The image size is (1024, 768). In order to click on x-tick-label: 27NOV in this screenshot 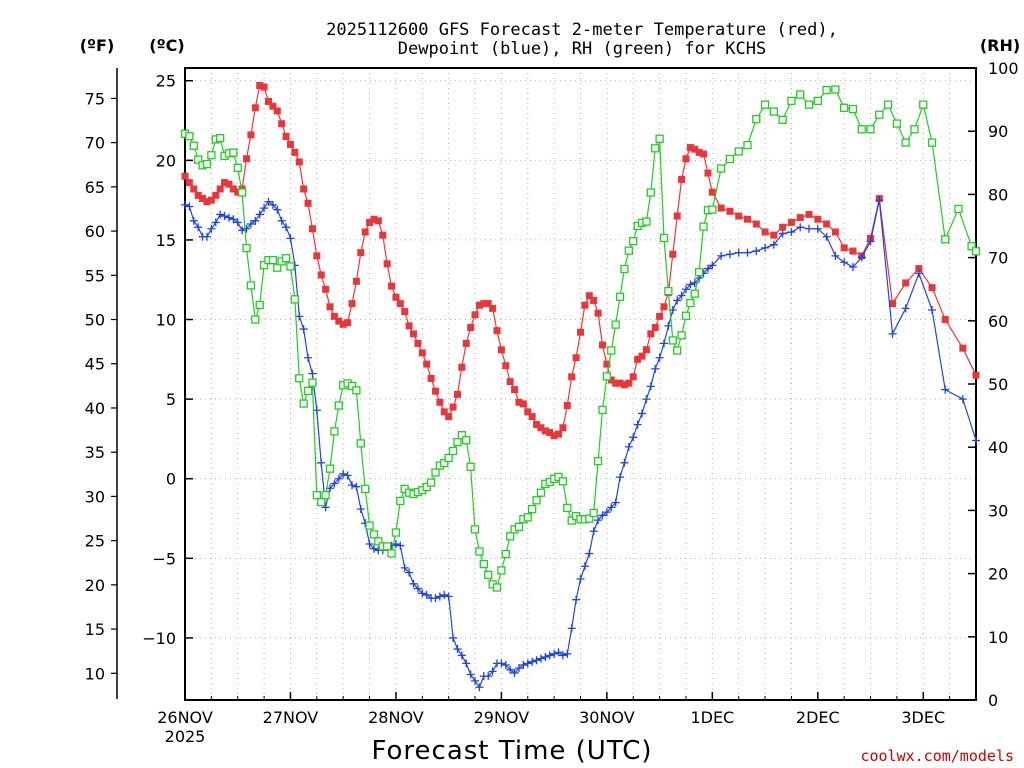, I will do `click(291, 717)`.